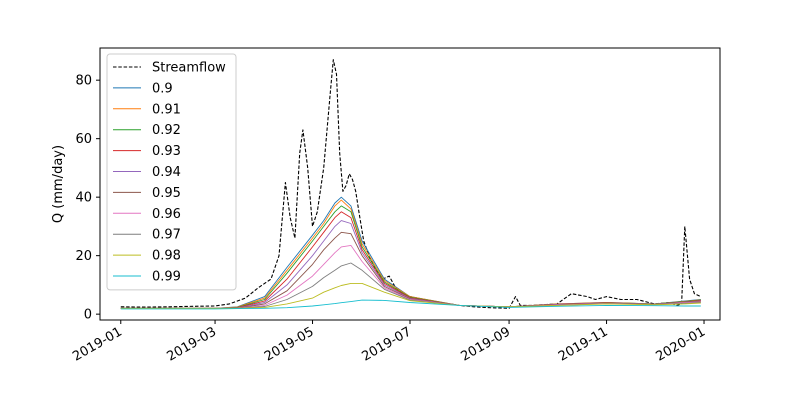  Describe the element at coordinates (58, 184) in the screenshot. I see `y-axis-label: Q (mm/day)` at that location.